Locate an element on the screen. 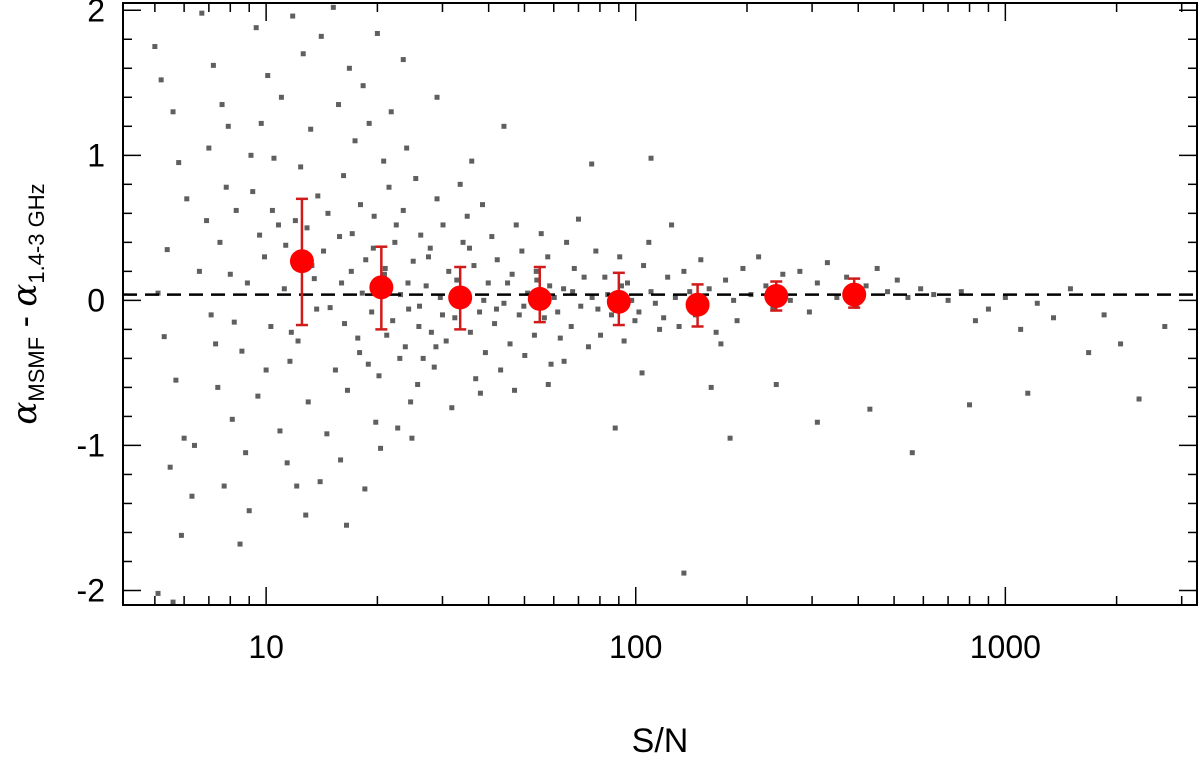 Image resolution: width=1200 pixels, height=760 pixels. x-axis-title: S/N is located at coordinates (660, 741).